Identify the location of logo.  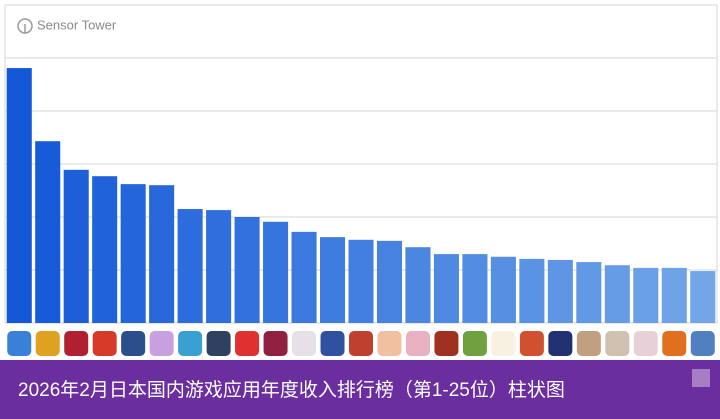
(25, 26).